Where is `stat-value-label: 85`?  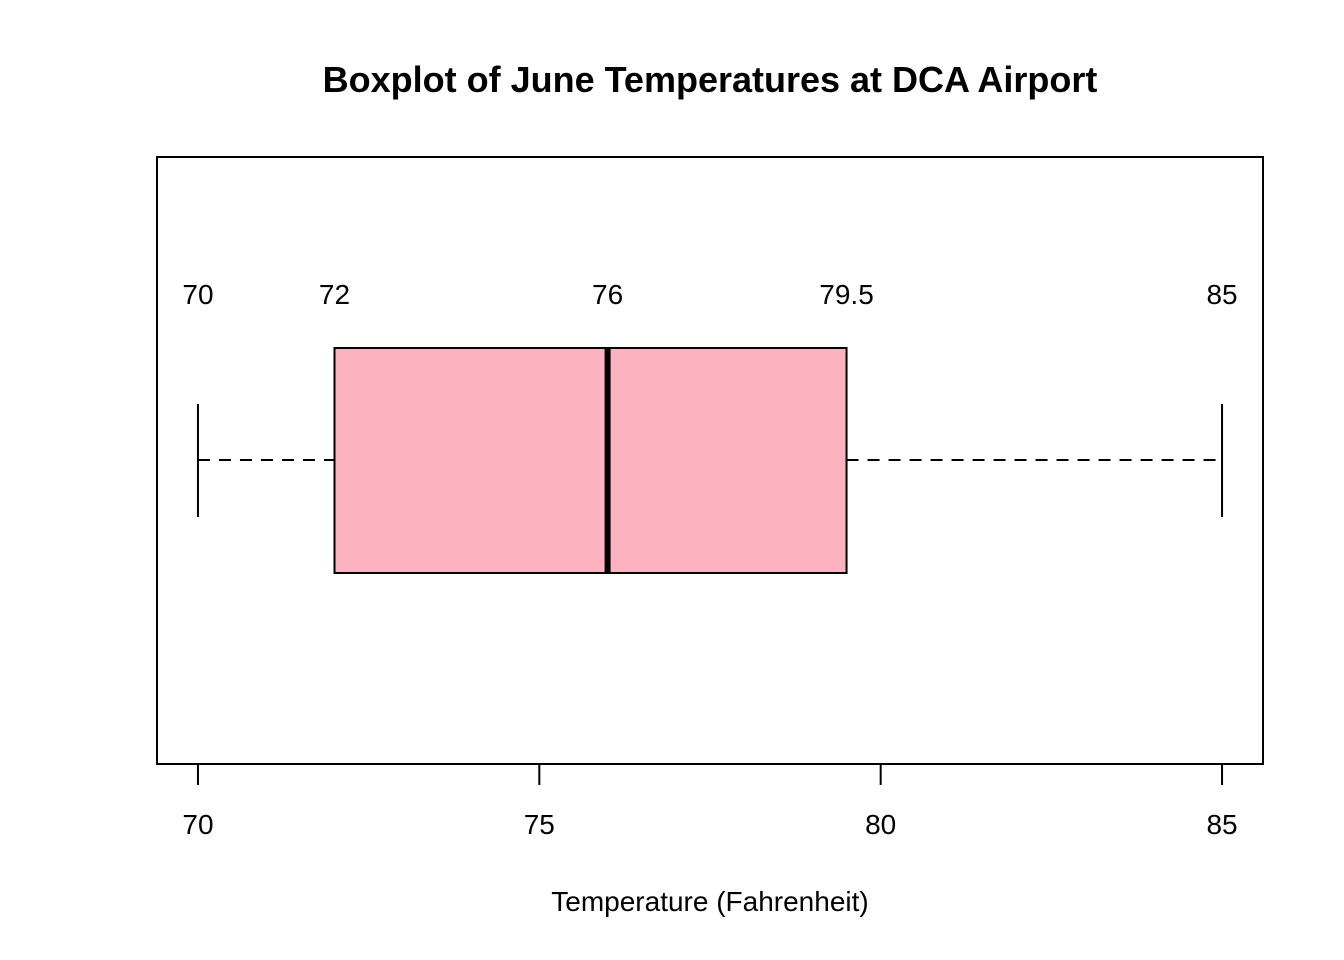
stat-value-label: 85 is located at coordinates (1221, 294).